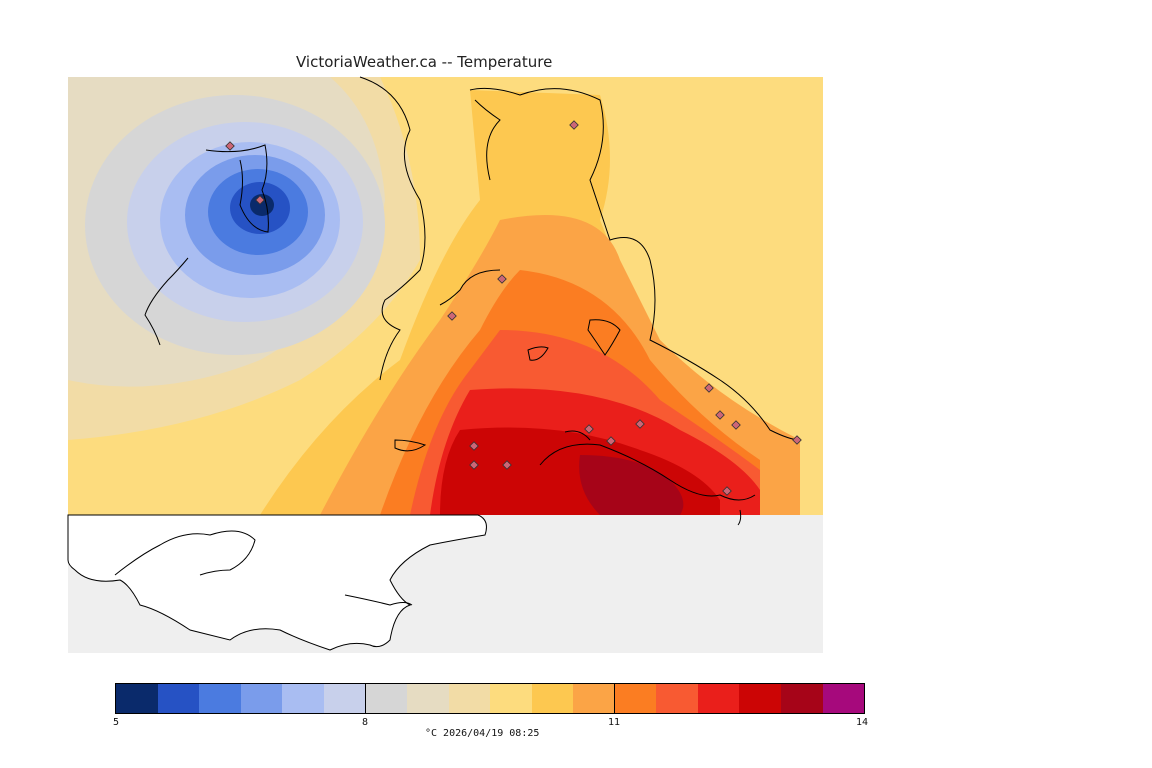 The width and height of the screenshot is (1152, 768). What do you see at coordinates (116, 722) in the screenshot?
I see `colorbar-label-5: 5` at bounding box center [116, 722].